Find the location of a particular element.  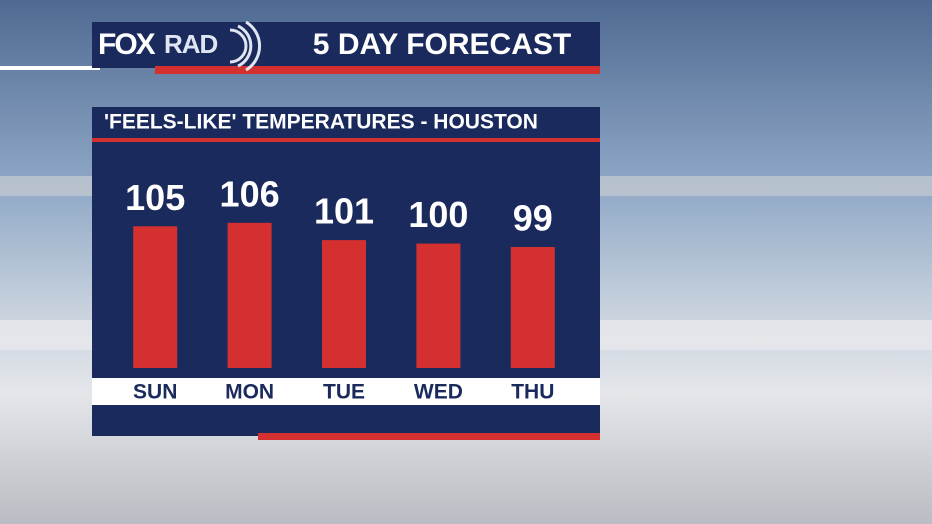

value-label: 106 is located at coordinates (250, 193).